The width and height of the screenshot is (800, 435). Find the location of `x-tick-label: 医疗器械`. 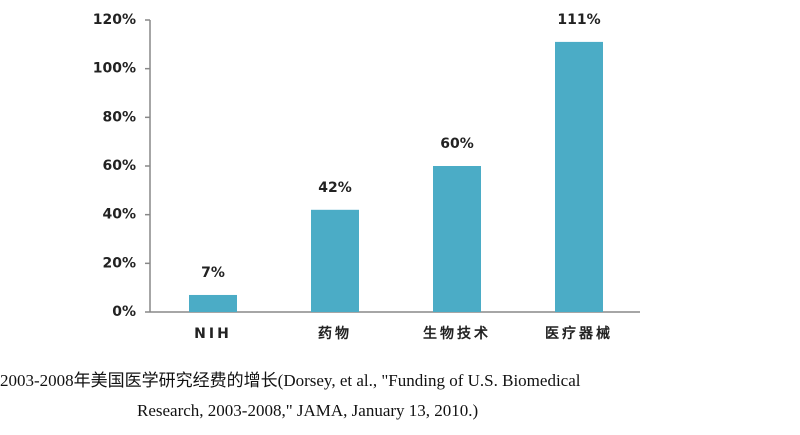

x-tick-label: 医疗器械 is located at coordinates (579, 333).